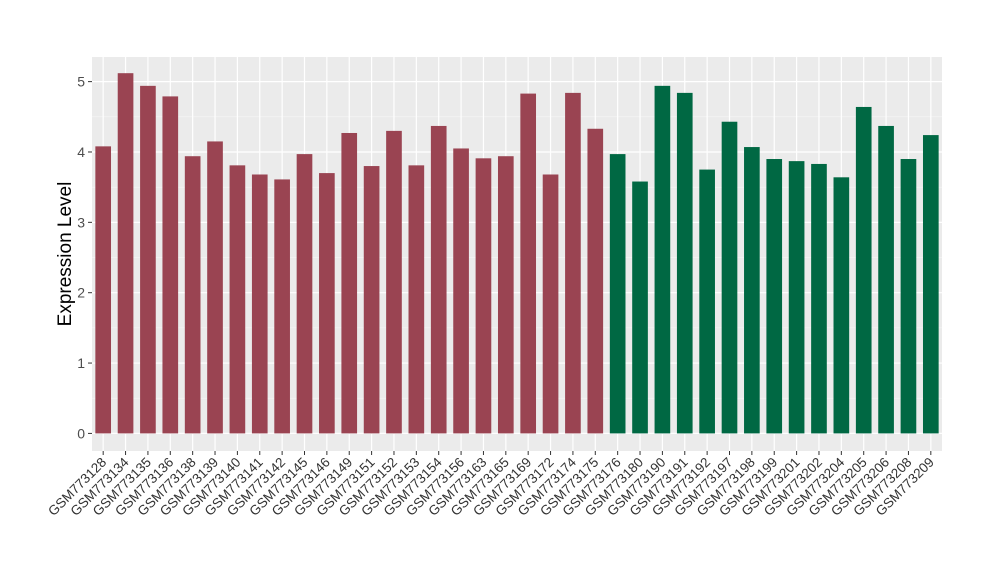  I want to click on bar-GSM773175, so click(595, 281).